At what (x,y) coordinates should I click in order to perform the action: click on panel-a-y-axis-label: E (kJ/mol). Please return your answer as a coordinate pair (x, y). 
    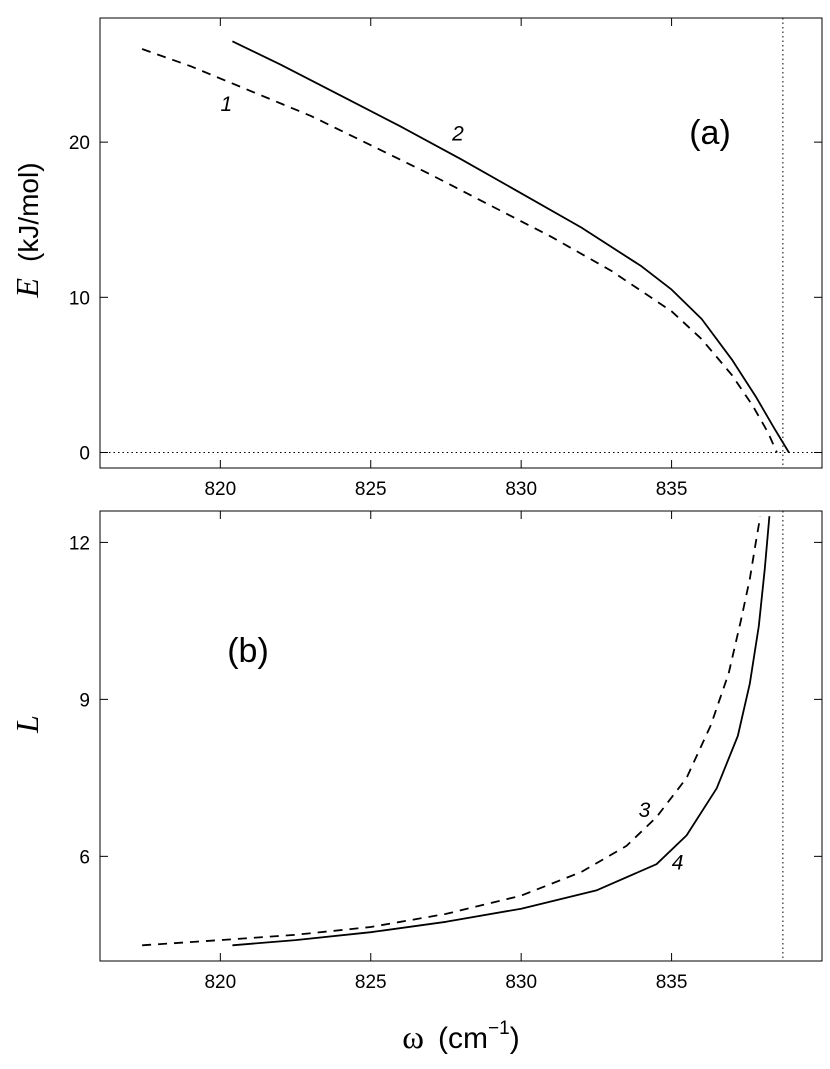
    Looking at the image, I should click on (27, 230).